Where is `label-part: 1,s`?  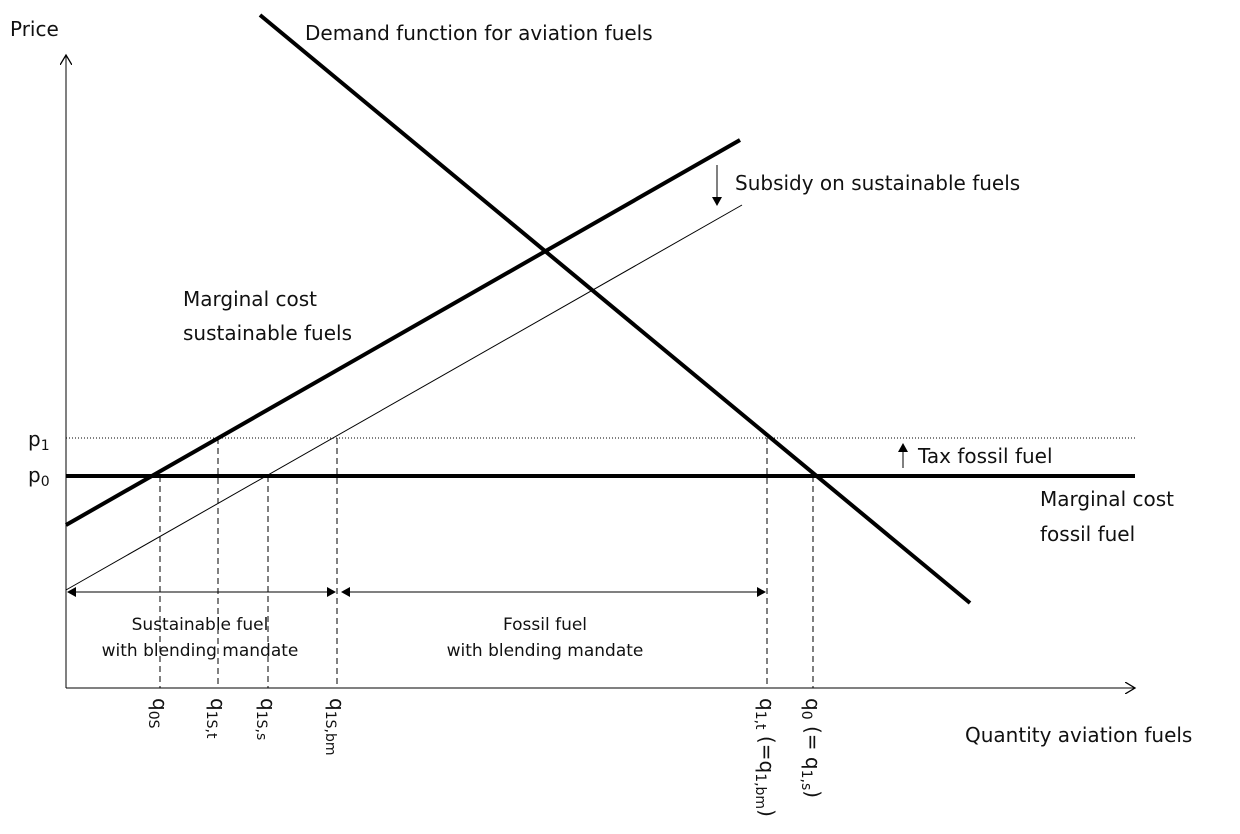
label-part: 1,s is located at coordinates (806, 780).